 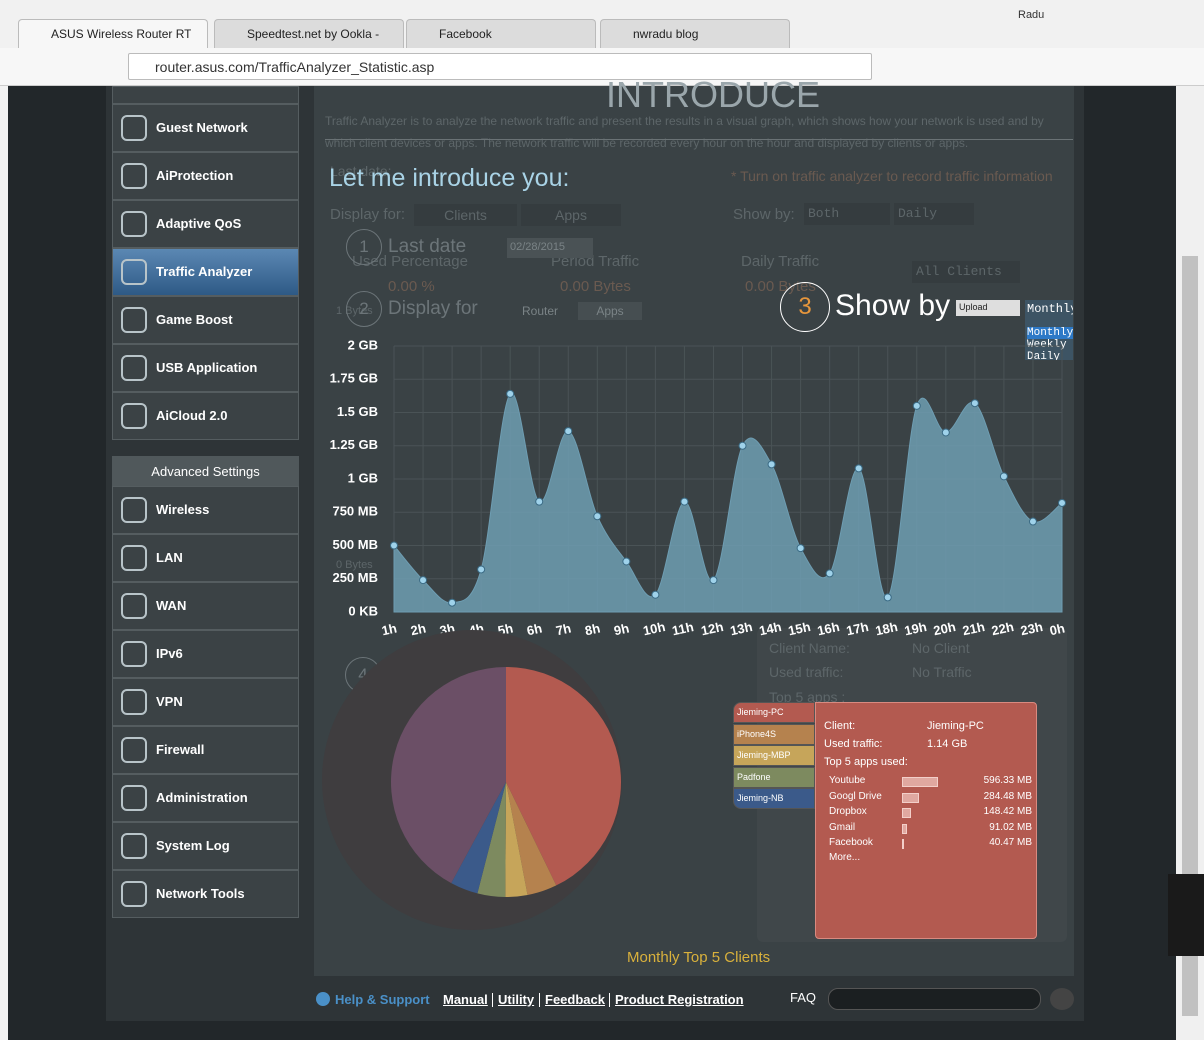 What do you see at coordinates (169, 653) in the screenshot?
I see `menu-label: IPv6` at bounding box center [169, 653].